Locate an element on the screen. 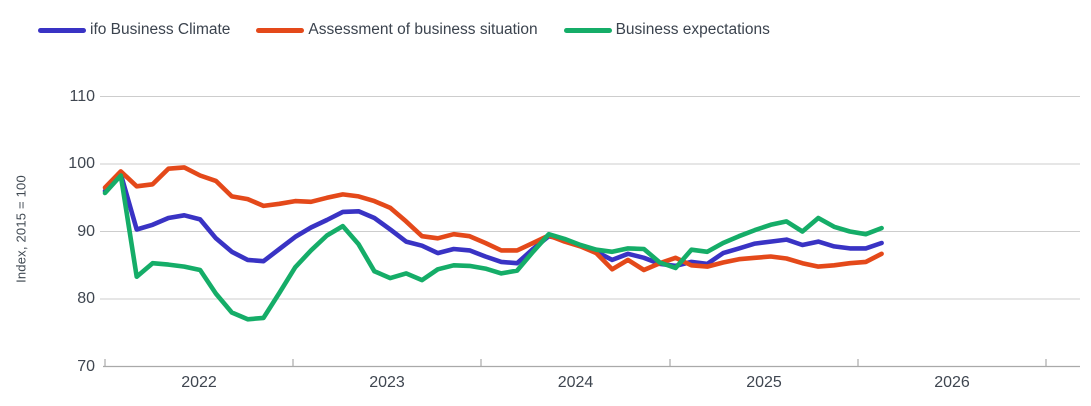  legend-swatch-ifo-business-climate is located at coordinates (62, 30).